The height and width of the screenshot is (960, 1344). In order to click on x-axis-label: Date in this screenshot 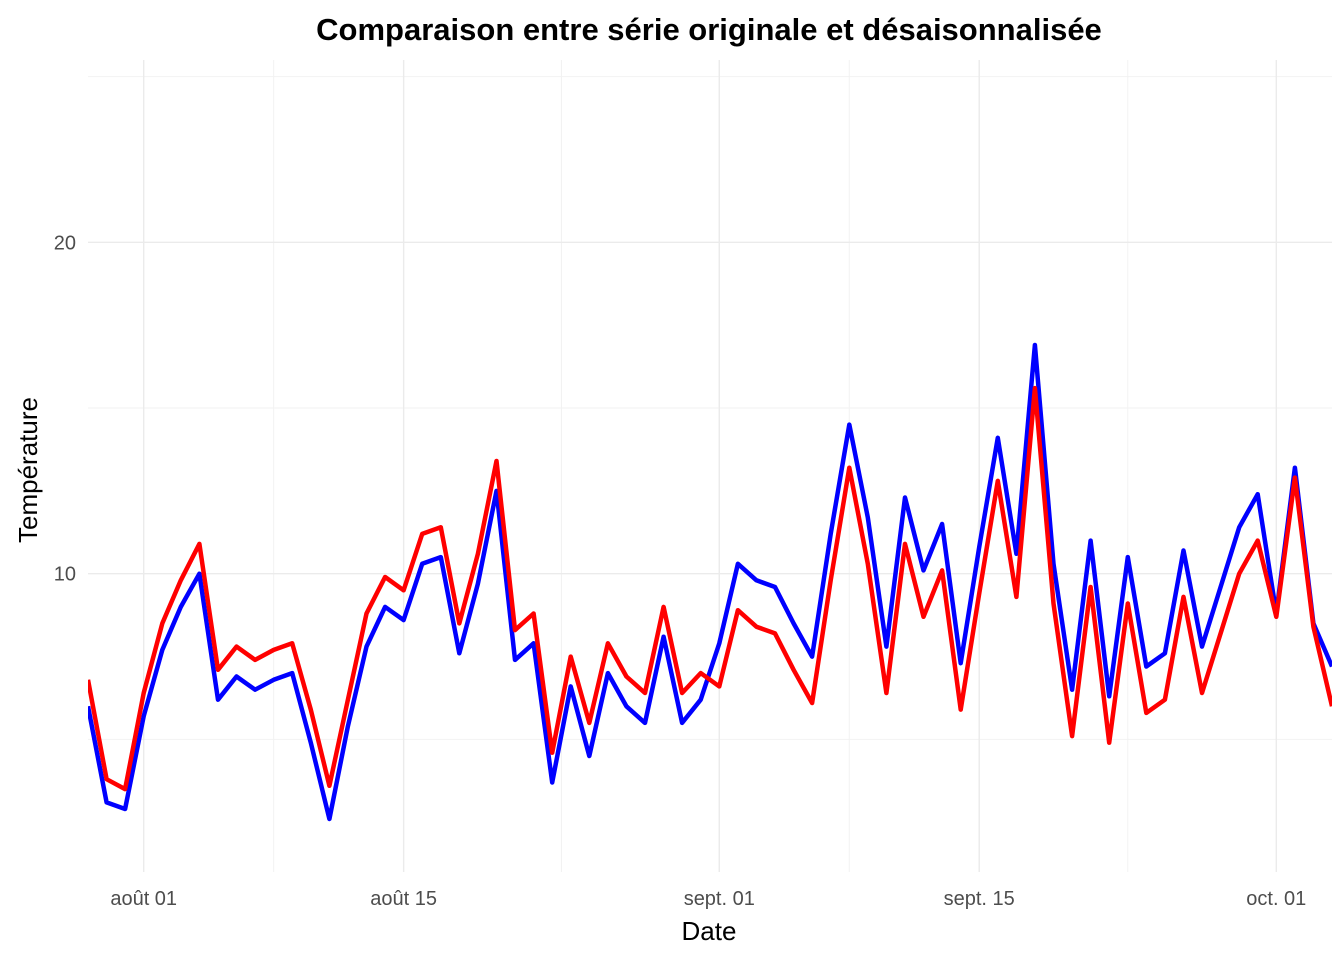, I will do `click(709, 931)`.